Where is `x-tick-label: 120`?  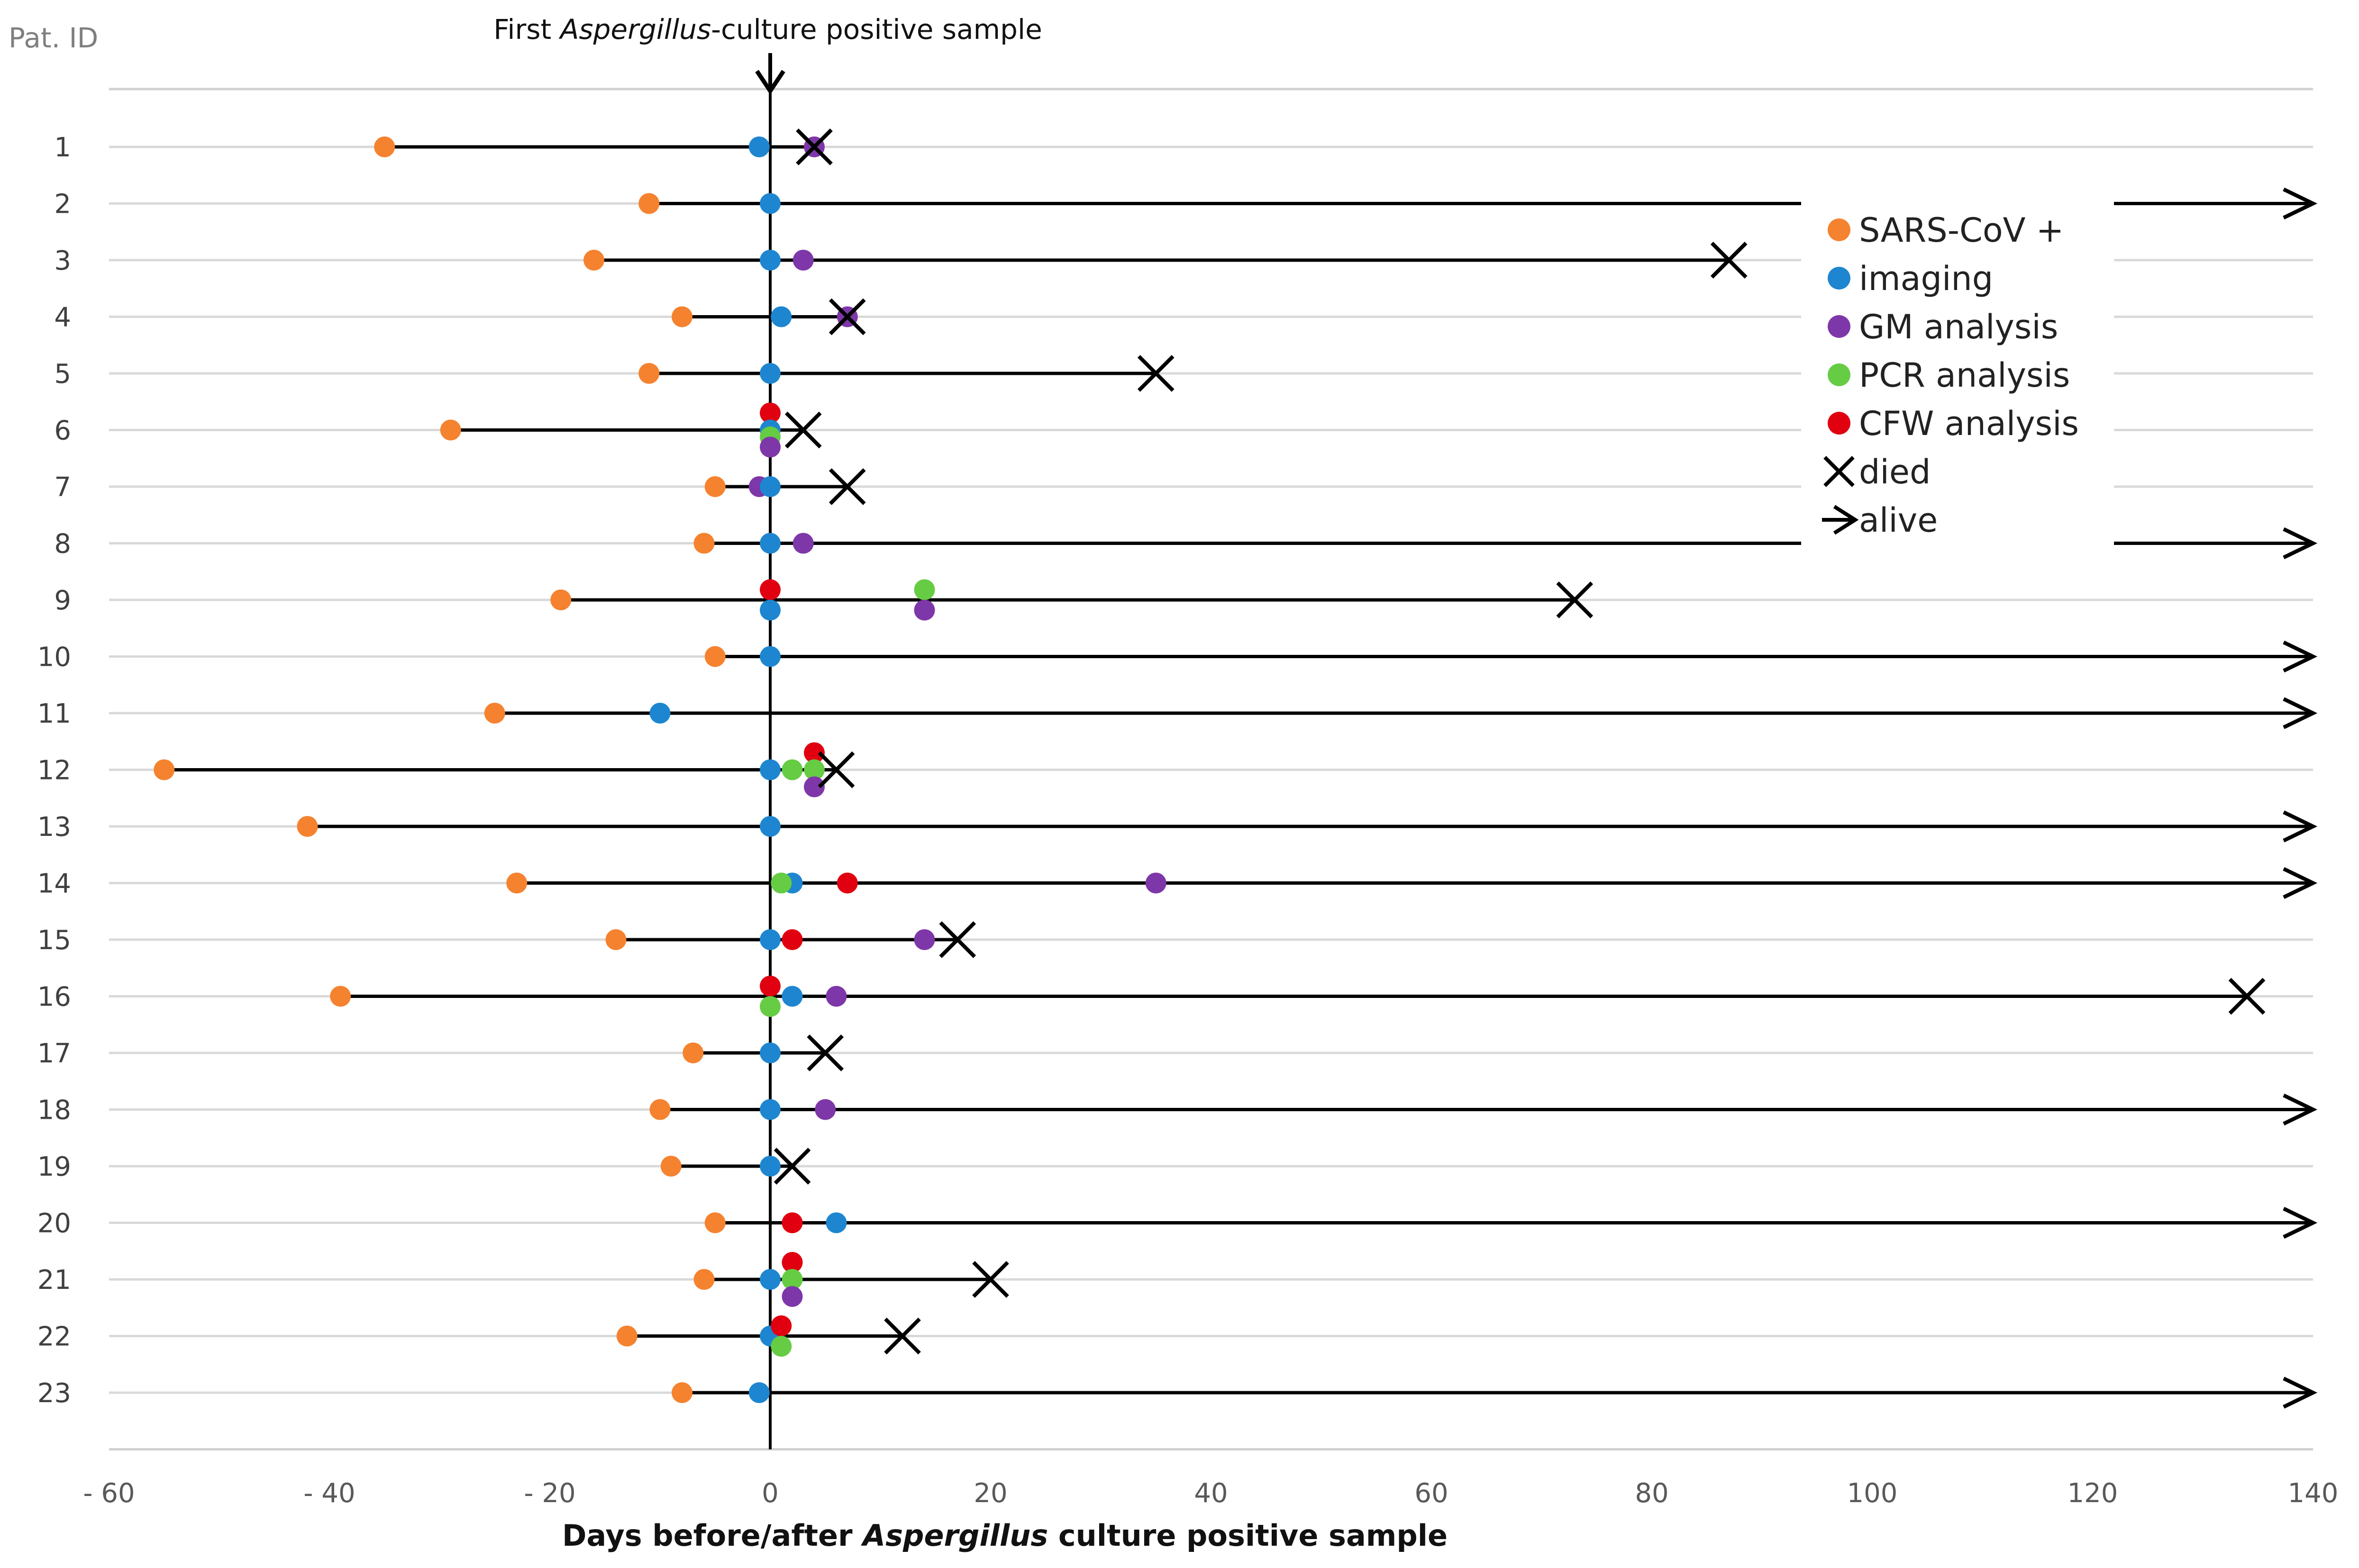 x-tick-label: 120 is located at coordinates (2093, 1493).